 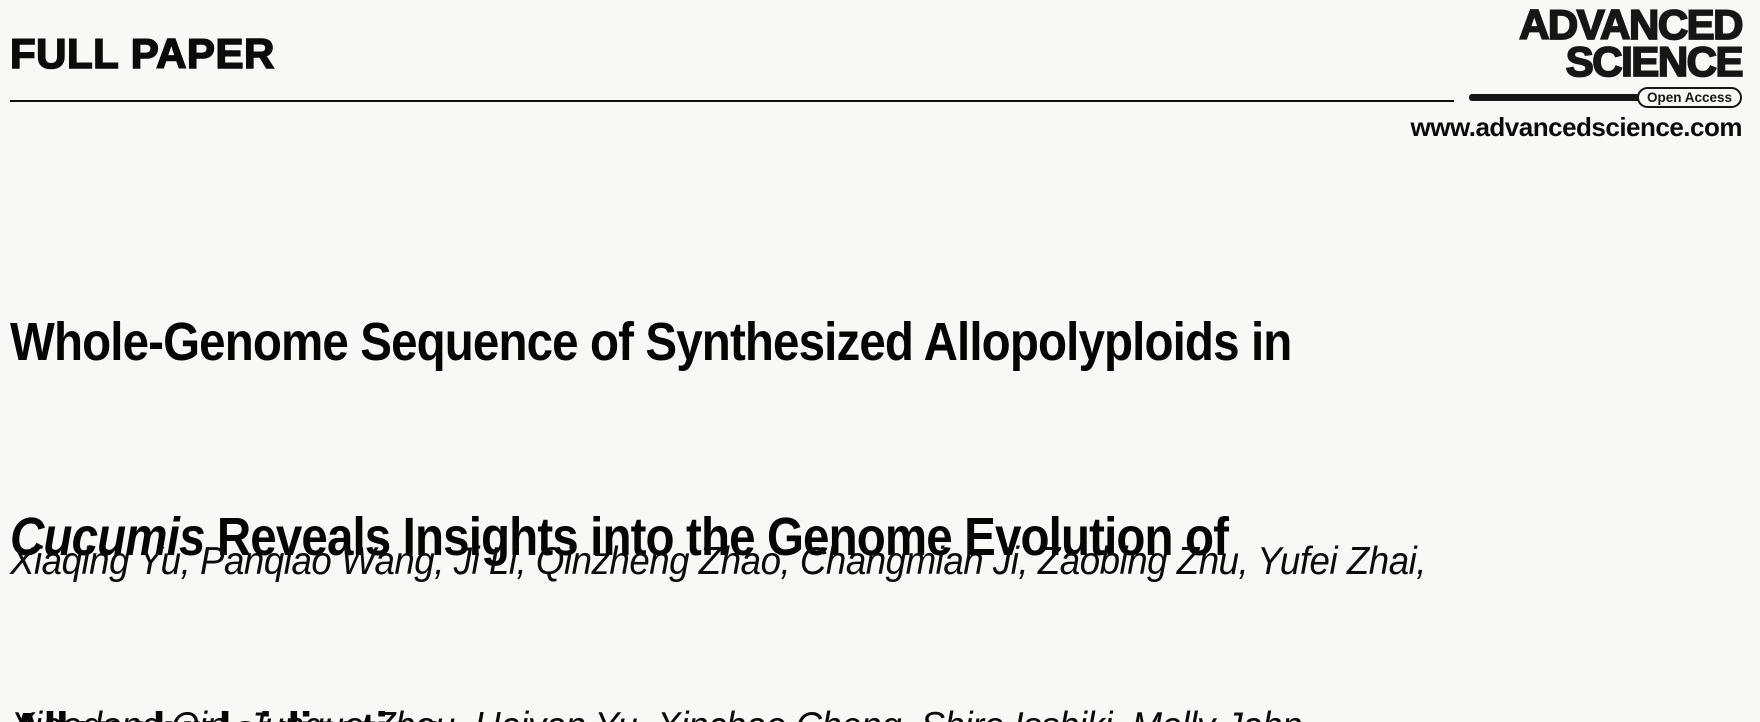 I want to click on open-access-row: Open Access, so click(x=1532, y=97).